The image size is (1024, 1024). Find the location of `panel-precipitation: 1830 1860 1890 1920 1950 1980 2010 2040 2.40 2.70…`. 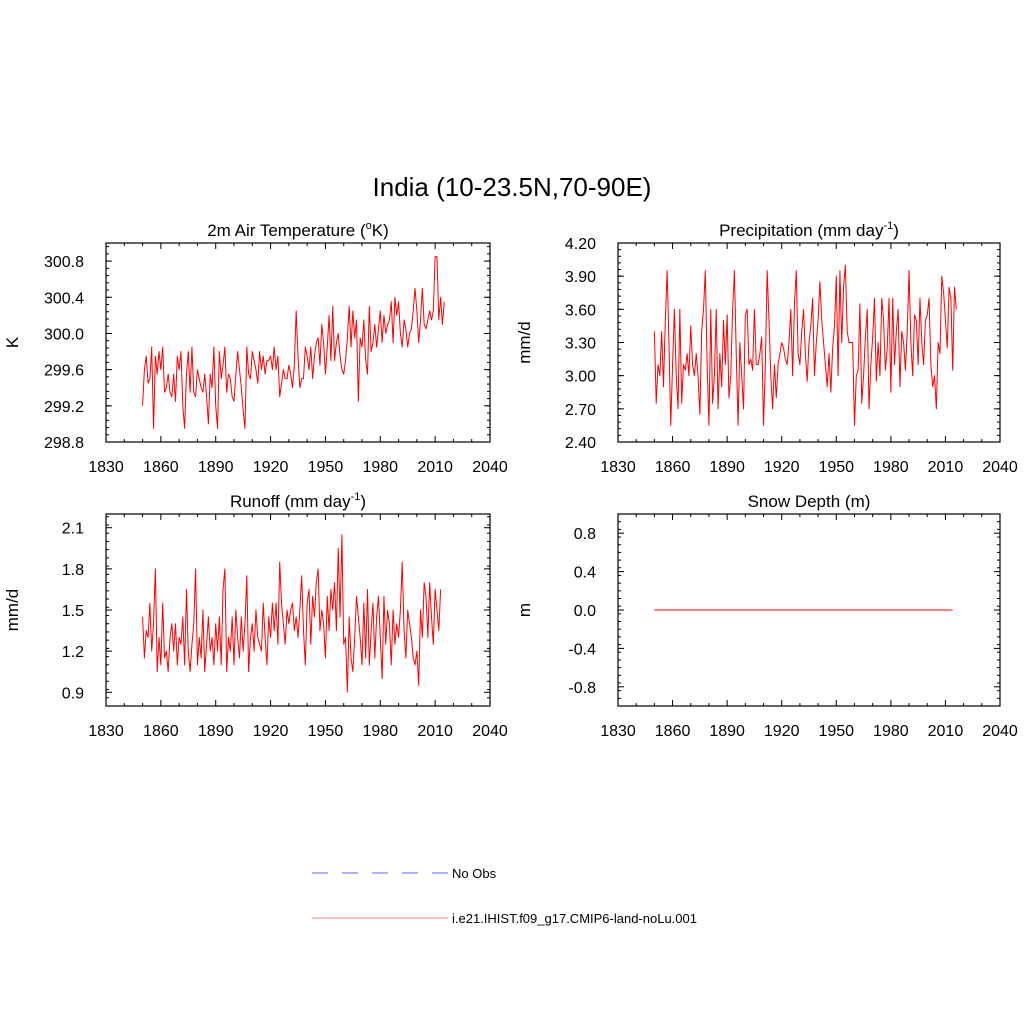

panel-precipitation: 1830 1860 1890 1920 1950 1980 2010 2040 2.40 2.70… is located at coordinates (766, 348).